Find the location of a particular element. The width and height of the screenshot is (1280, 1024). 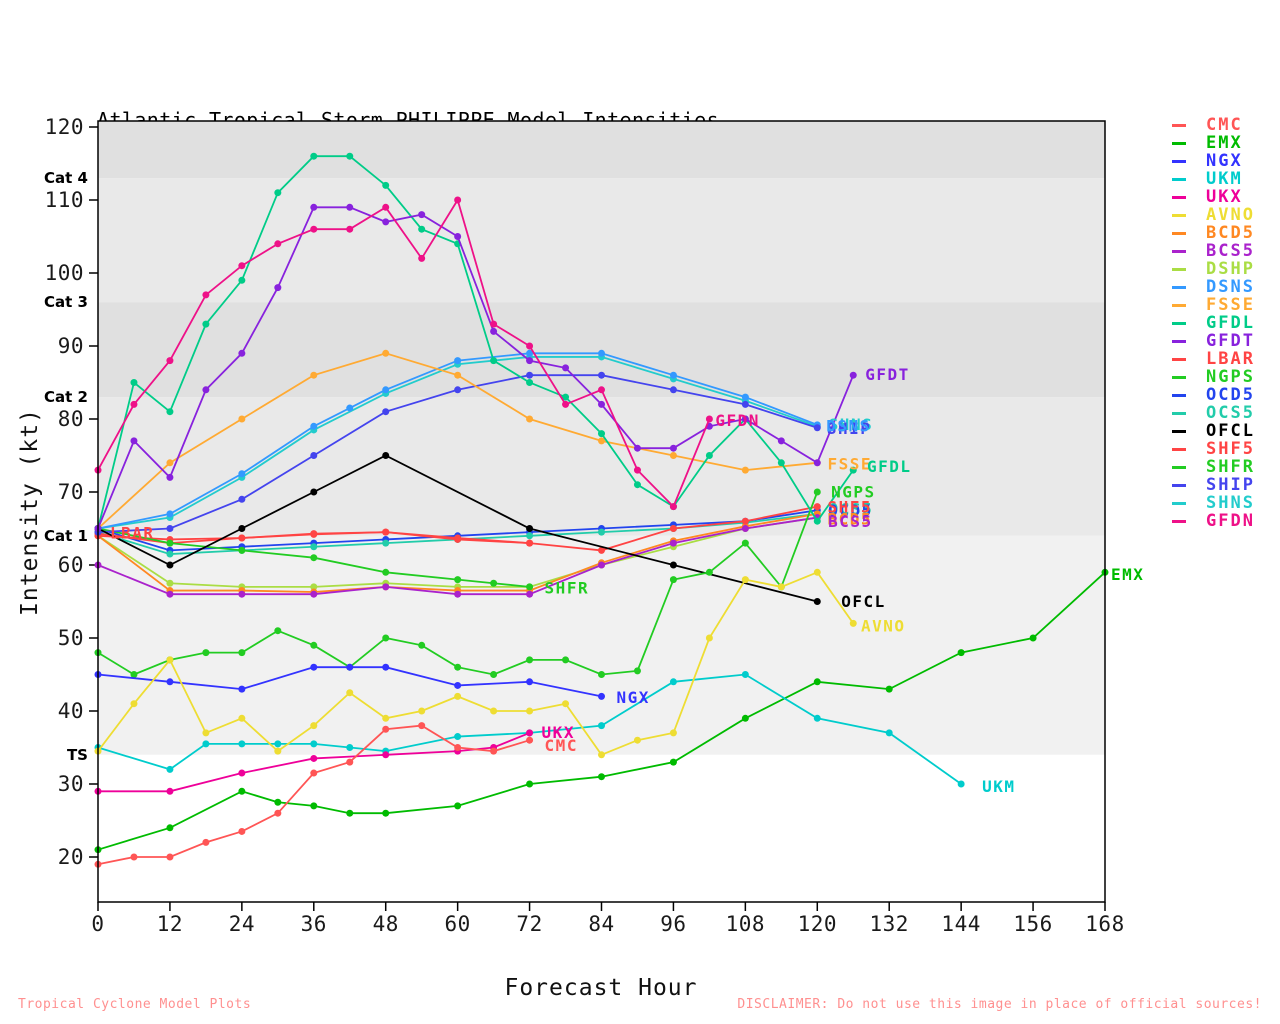

line-label-GFDN: GFDN is located at coordinates (737, 420).